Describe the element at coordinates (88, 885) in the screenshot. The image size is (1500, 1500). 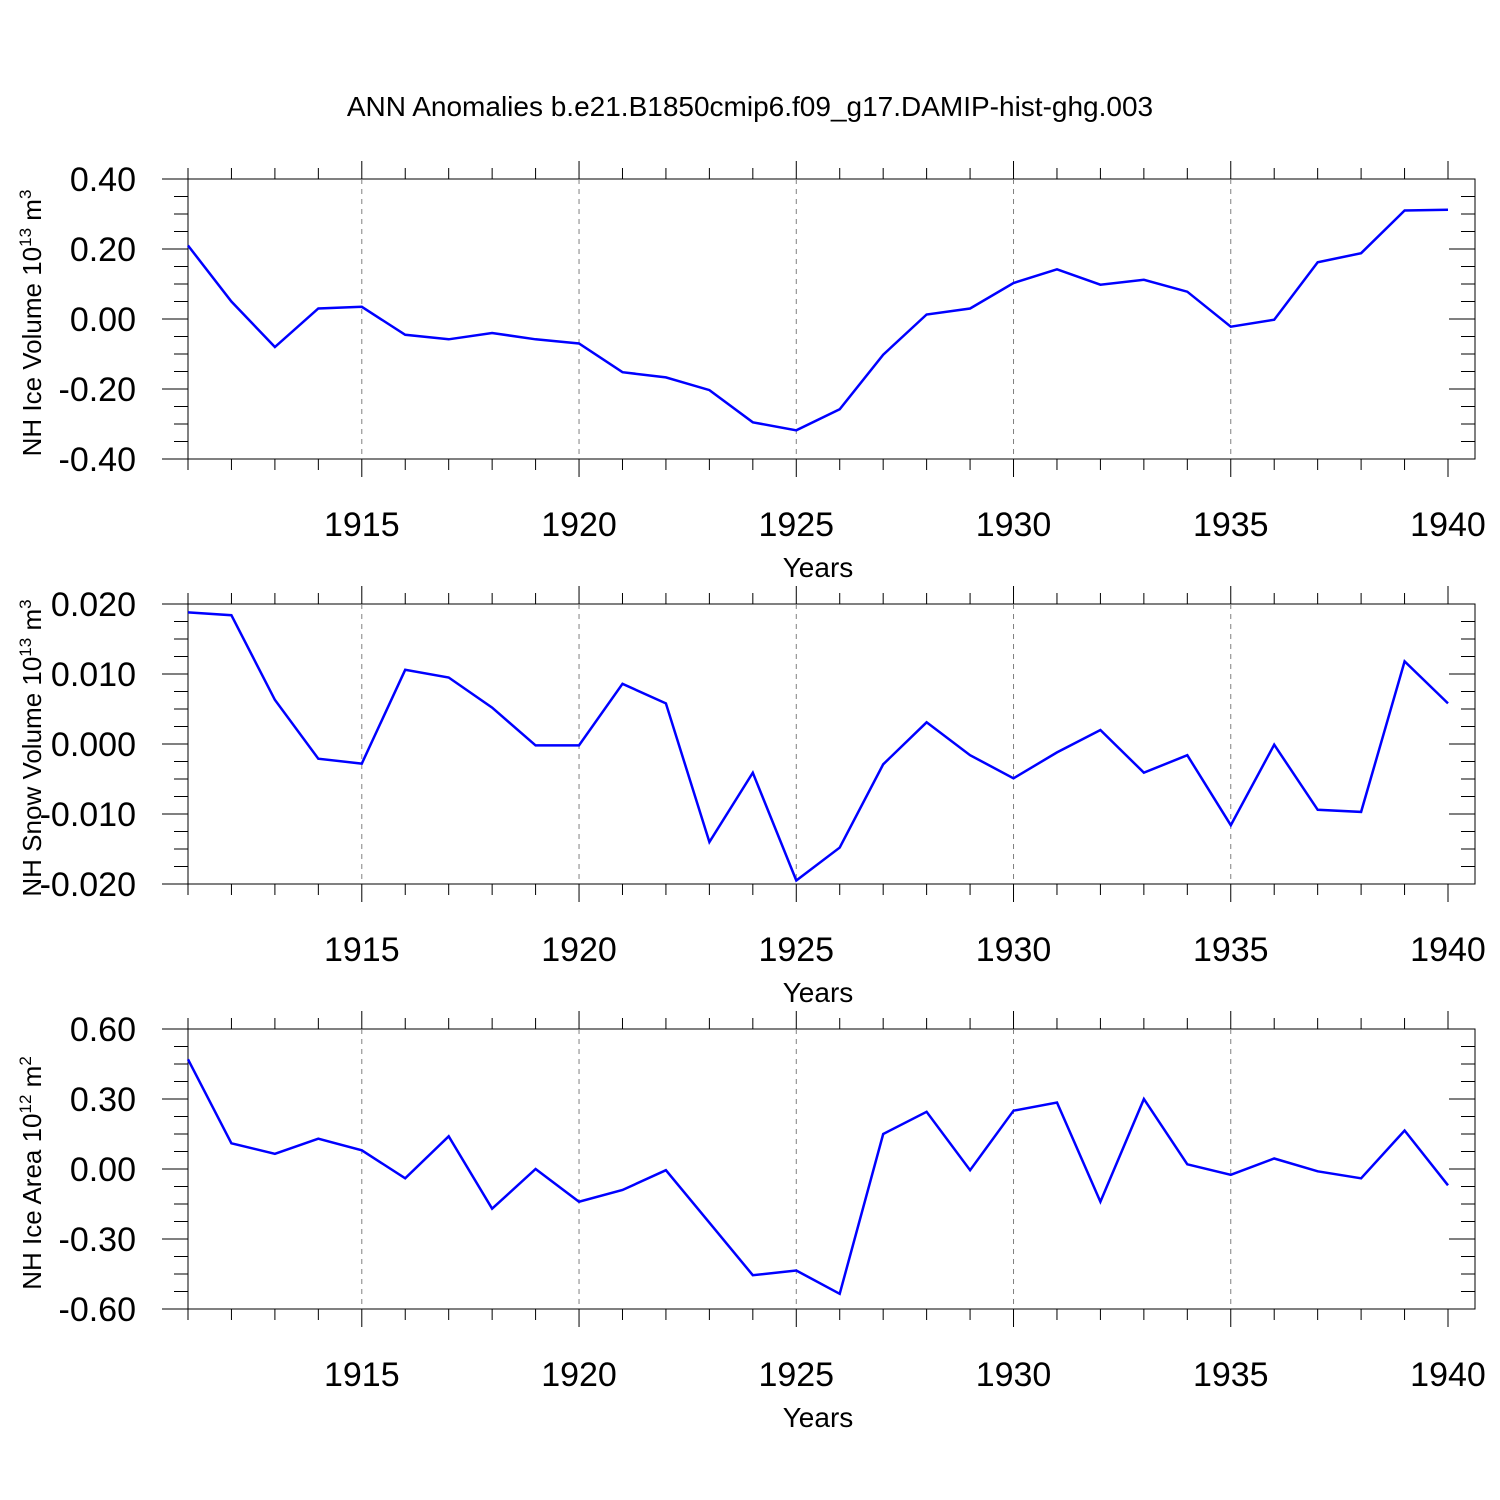
I see `y-tick-label: -0.020` at that location.